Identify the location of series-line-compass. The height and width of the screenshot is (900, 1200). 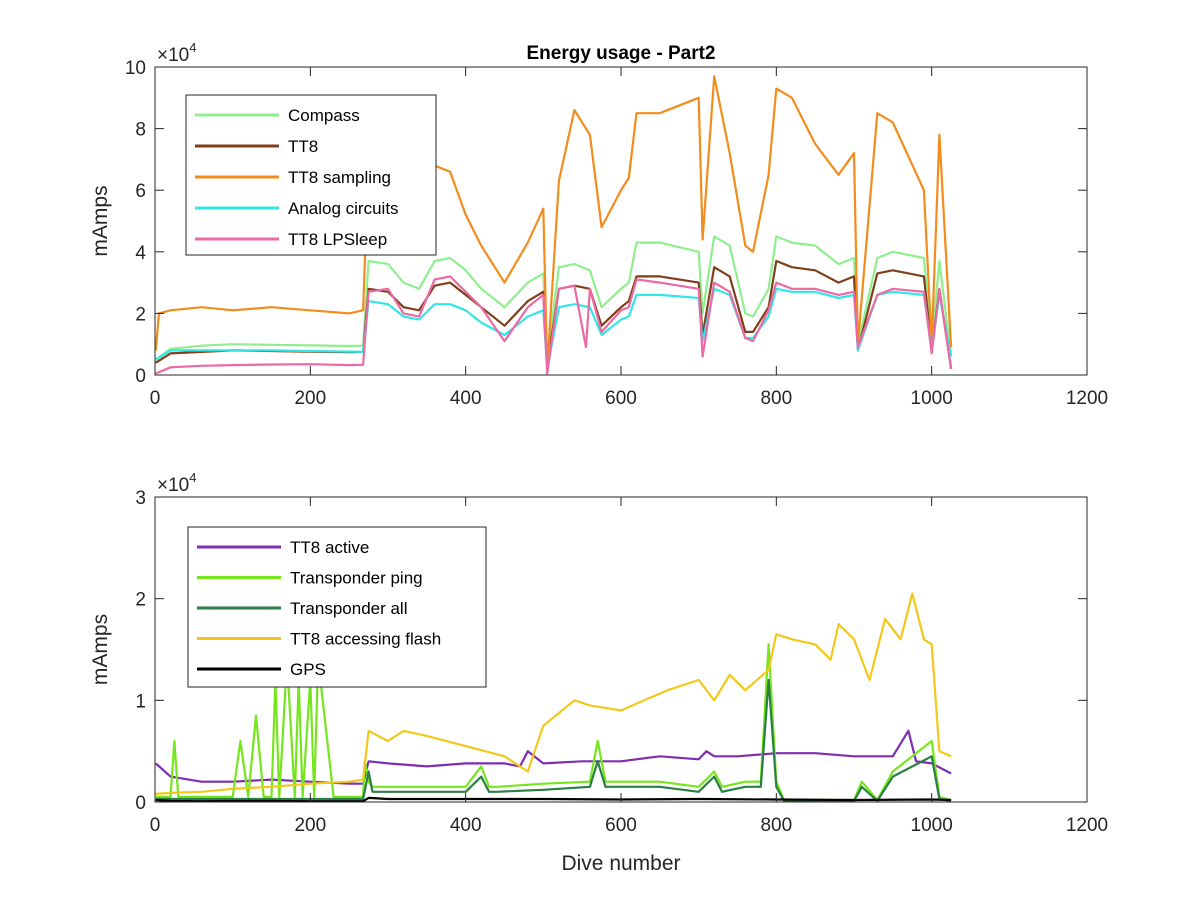
(554, 298).